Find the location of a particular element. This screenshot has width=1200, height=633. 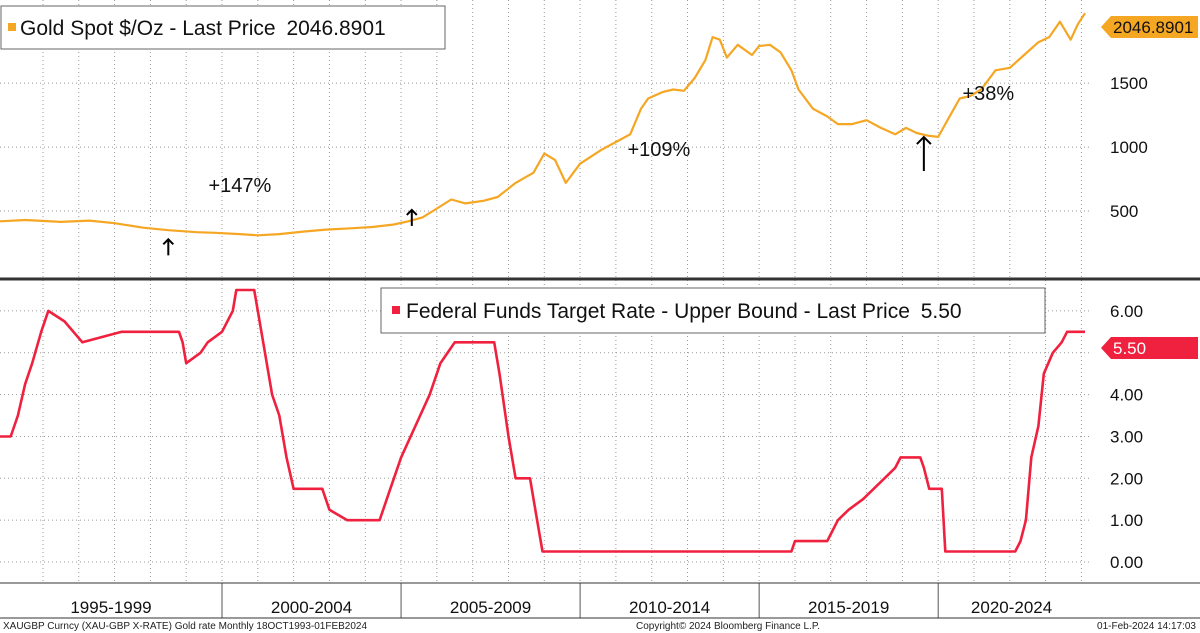

x-category-label: 2005-2009 is located at coordinates (490, 607).